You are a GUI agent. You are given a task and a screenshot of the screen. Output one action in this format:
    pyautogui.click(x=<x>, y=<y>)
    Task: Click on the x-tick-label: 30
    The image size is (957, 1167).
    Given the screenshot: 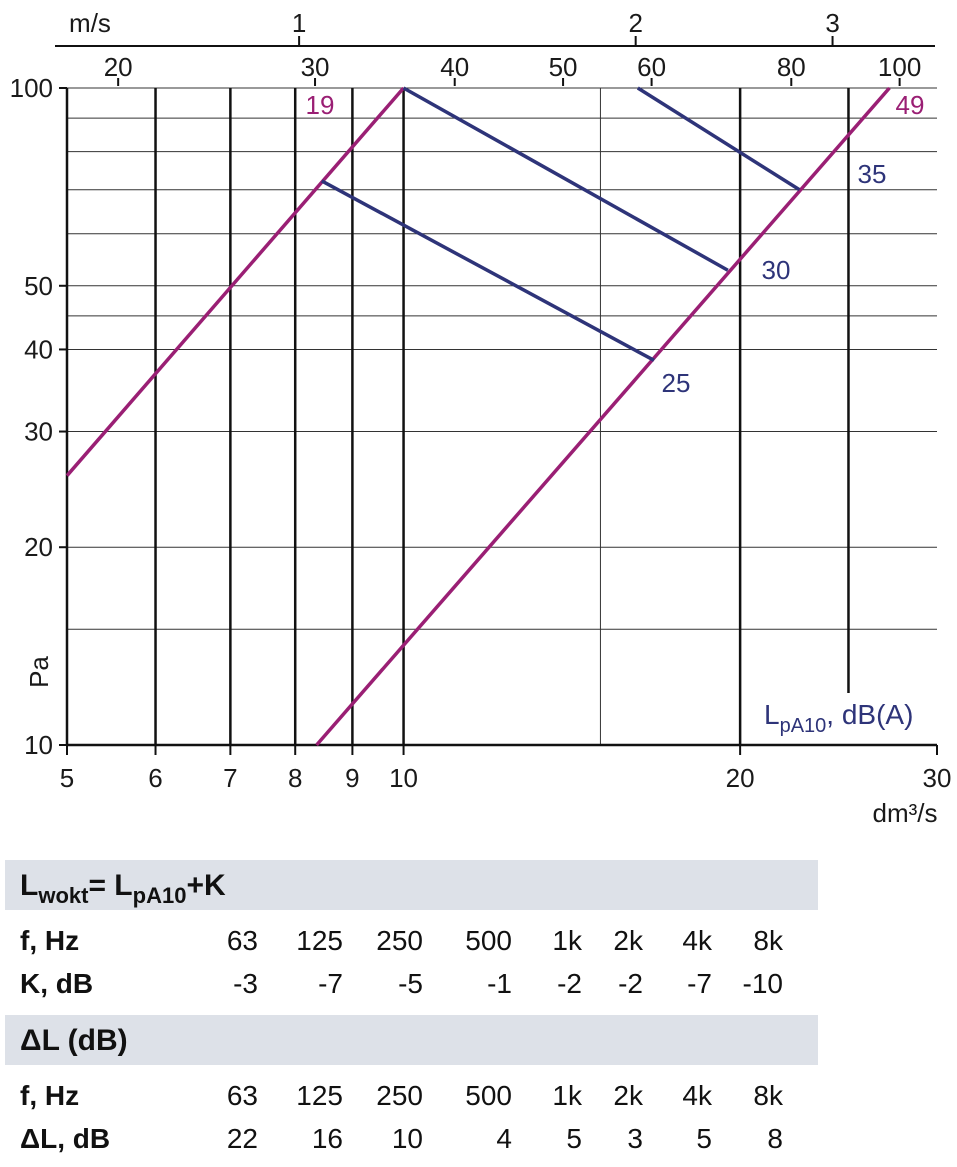 What is the action you would take?
    pyautogui.click(x=937, y=778)
    